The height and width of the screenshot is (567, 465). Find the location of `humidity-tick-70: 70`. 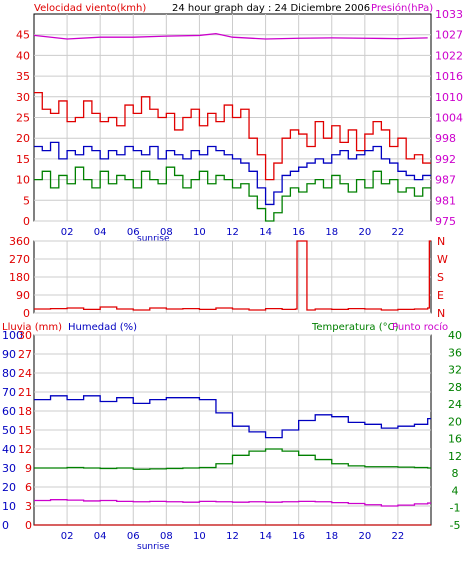

humidity-tick-70: 70 is located at coordinates (9, 392).